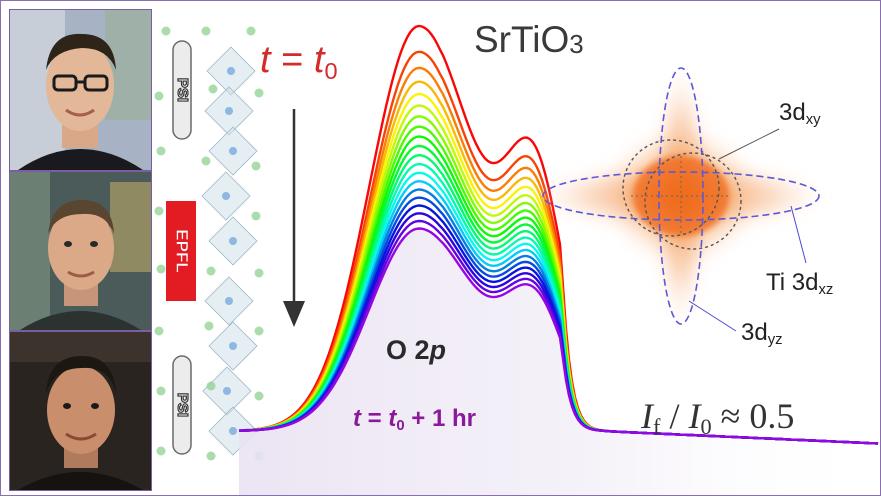 This screenshot has width=881, height=496. What do you see at coordinates (209, 243) in the screenshot?
I see `crystal-lattice` at bounding box center [209, 243].